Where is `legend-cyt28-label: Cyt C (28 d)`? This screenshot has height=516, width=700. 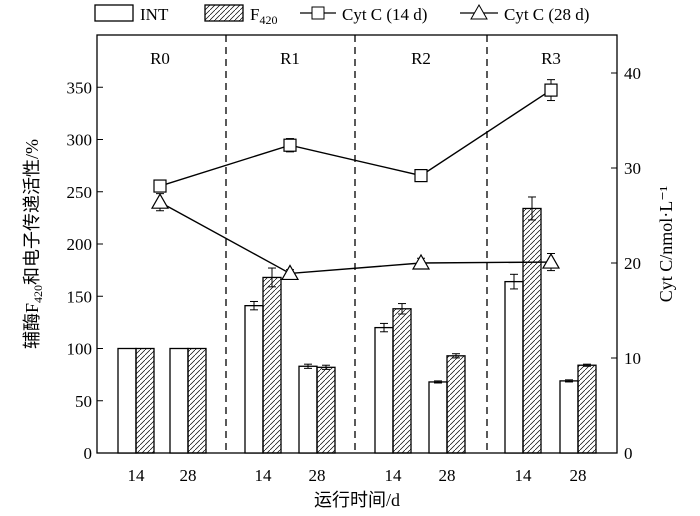 legend-cyt28-label: Cyt C (28 d) is located at coordinates (546, 14).